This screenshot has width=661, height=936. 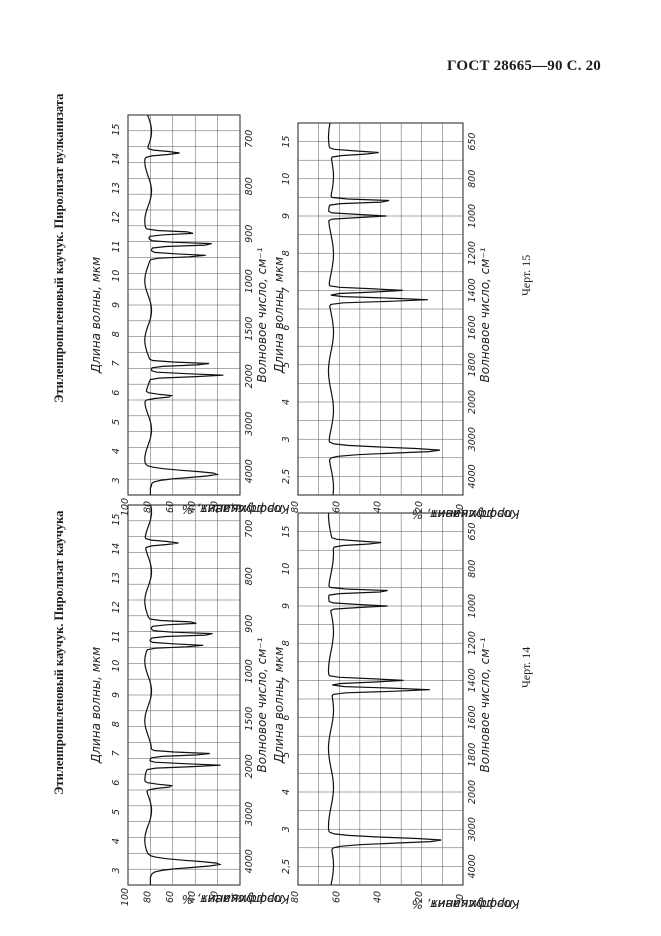 What do you see at coordinates (472, 755) in the screenshot?
I see `fig14-panel-b-wavenumber-tick: 1800` at bounding box center [472, 755].